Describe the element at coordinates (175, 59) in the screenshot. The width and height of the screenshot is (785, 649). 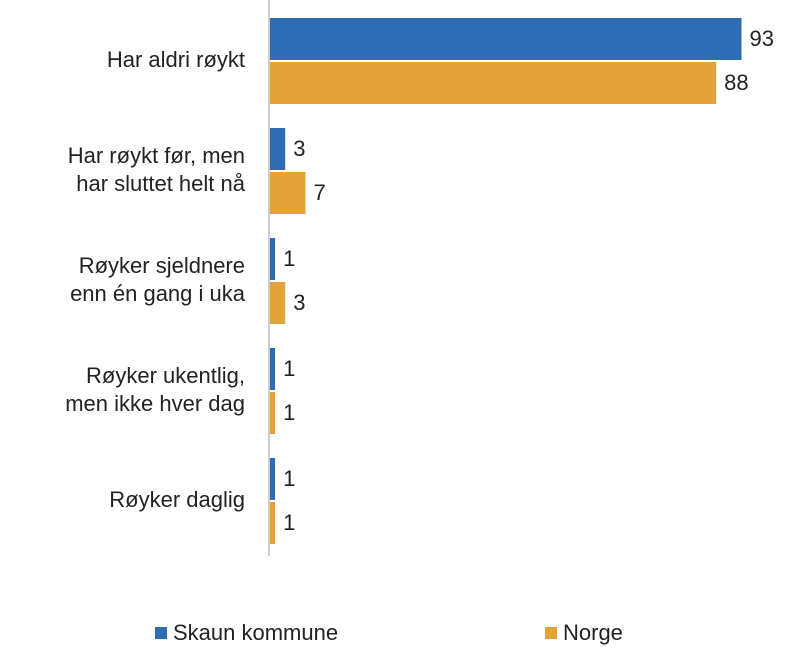
I see `category-label: Har aldri røykt` at that location.